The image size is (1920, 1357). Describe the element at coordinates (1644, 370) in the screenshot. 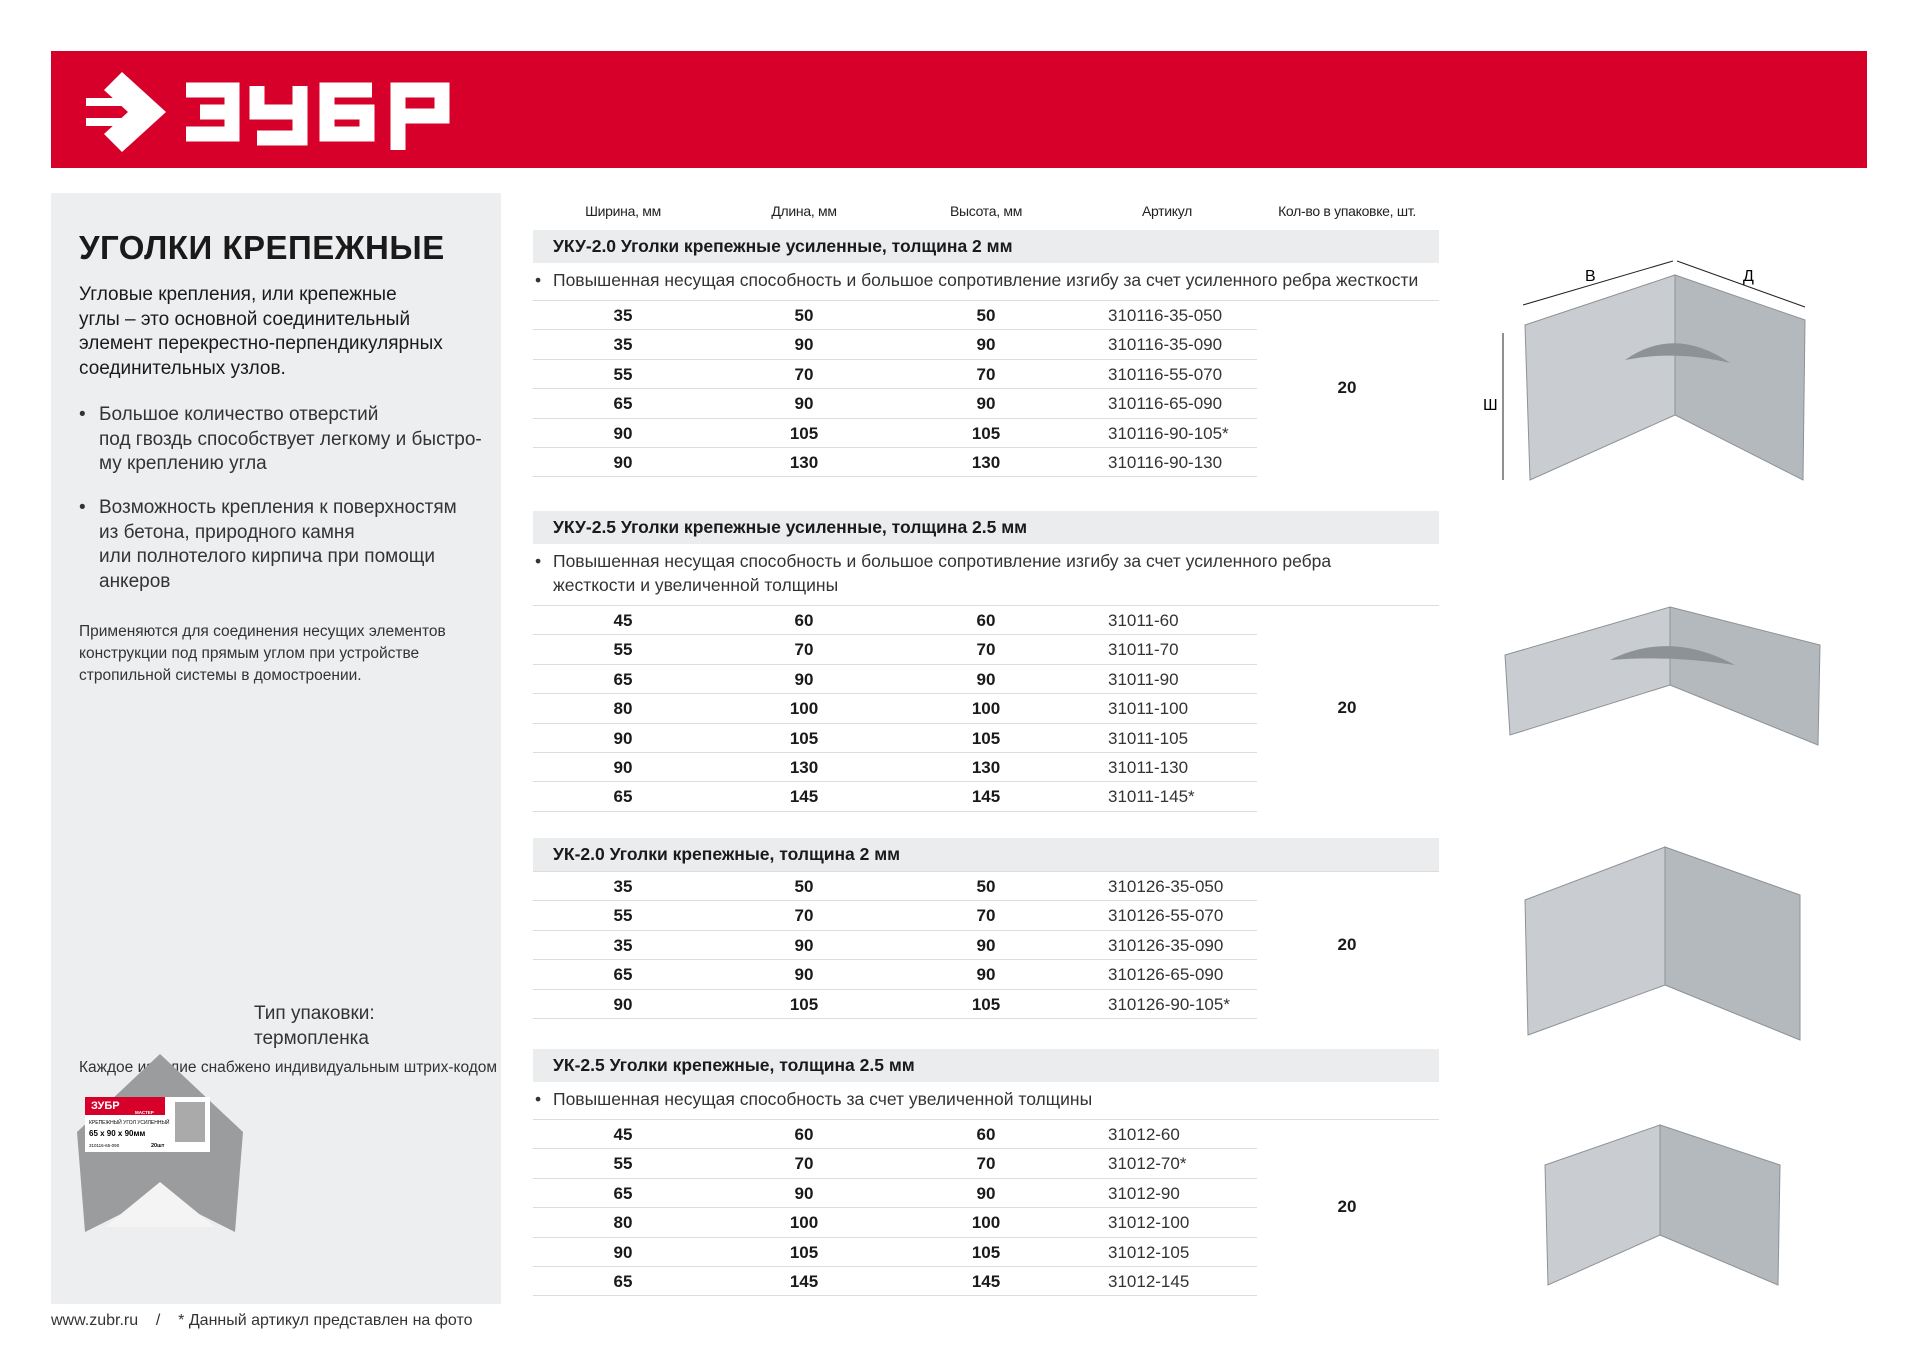

I see `product-image-uku20: В Д Ш` at that location.